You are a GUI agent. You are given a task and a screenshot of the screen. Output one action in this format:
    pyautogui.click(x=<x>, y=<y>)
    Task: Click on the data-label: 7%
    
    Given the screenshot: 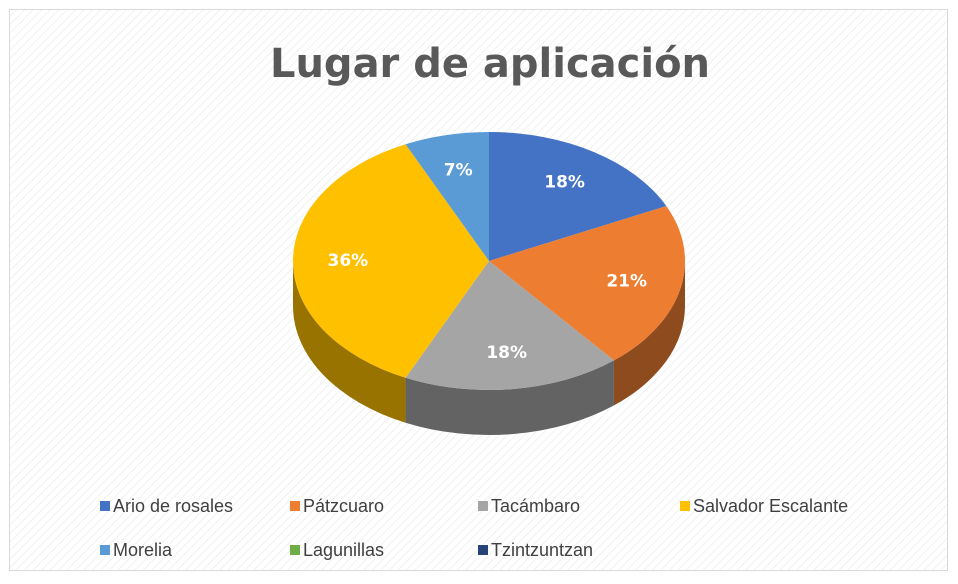 What is the action you would take?
    pyautogui.click(x=458, y=170)
    